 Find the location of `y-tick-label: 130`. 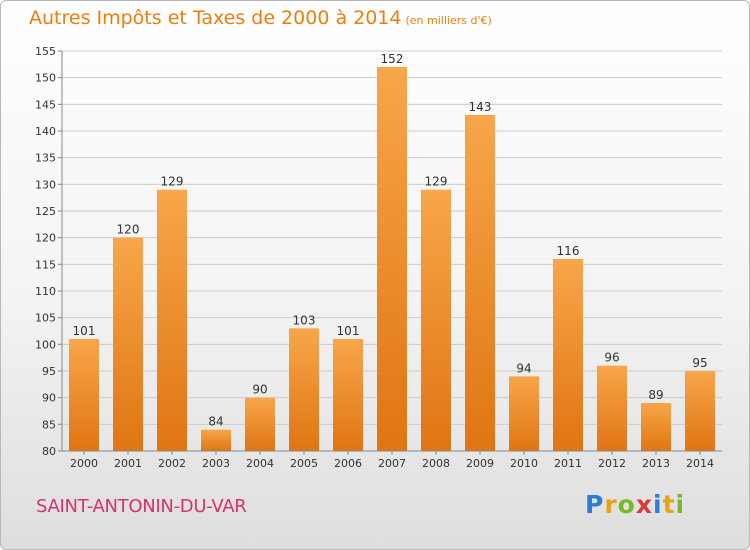

y-tick-label: 130 is located at coordinates (45, 184).